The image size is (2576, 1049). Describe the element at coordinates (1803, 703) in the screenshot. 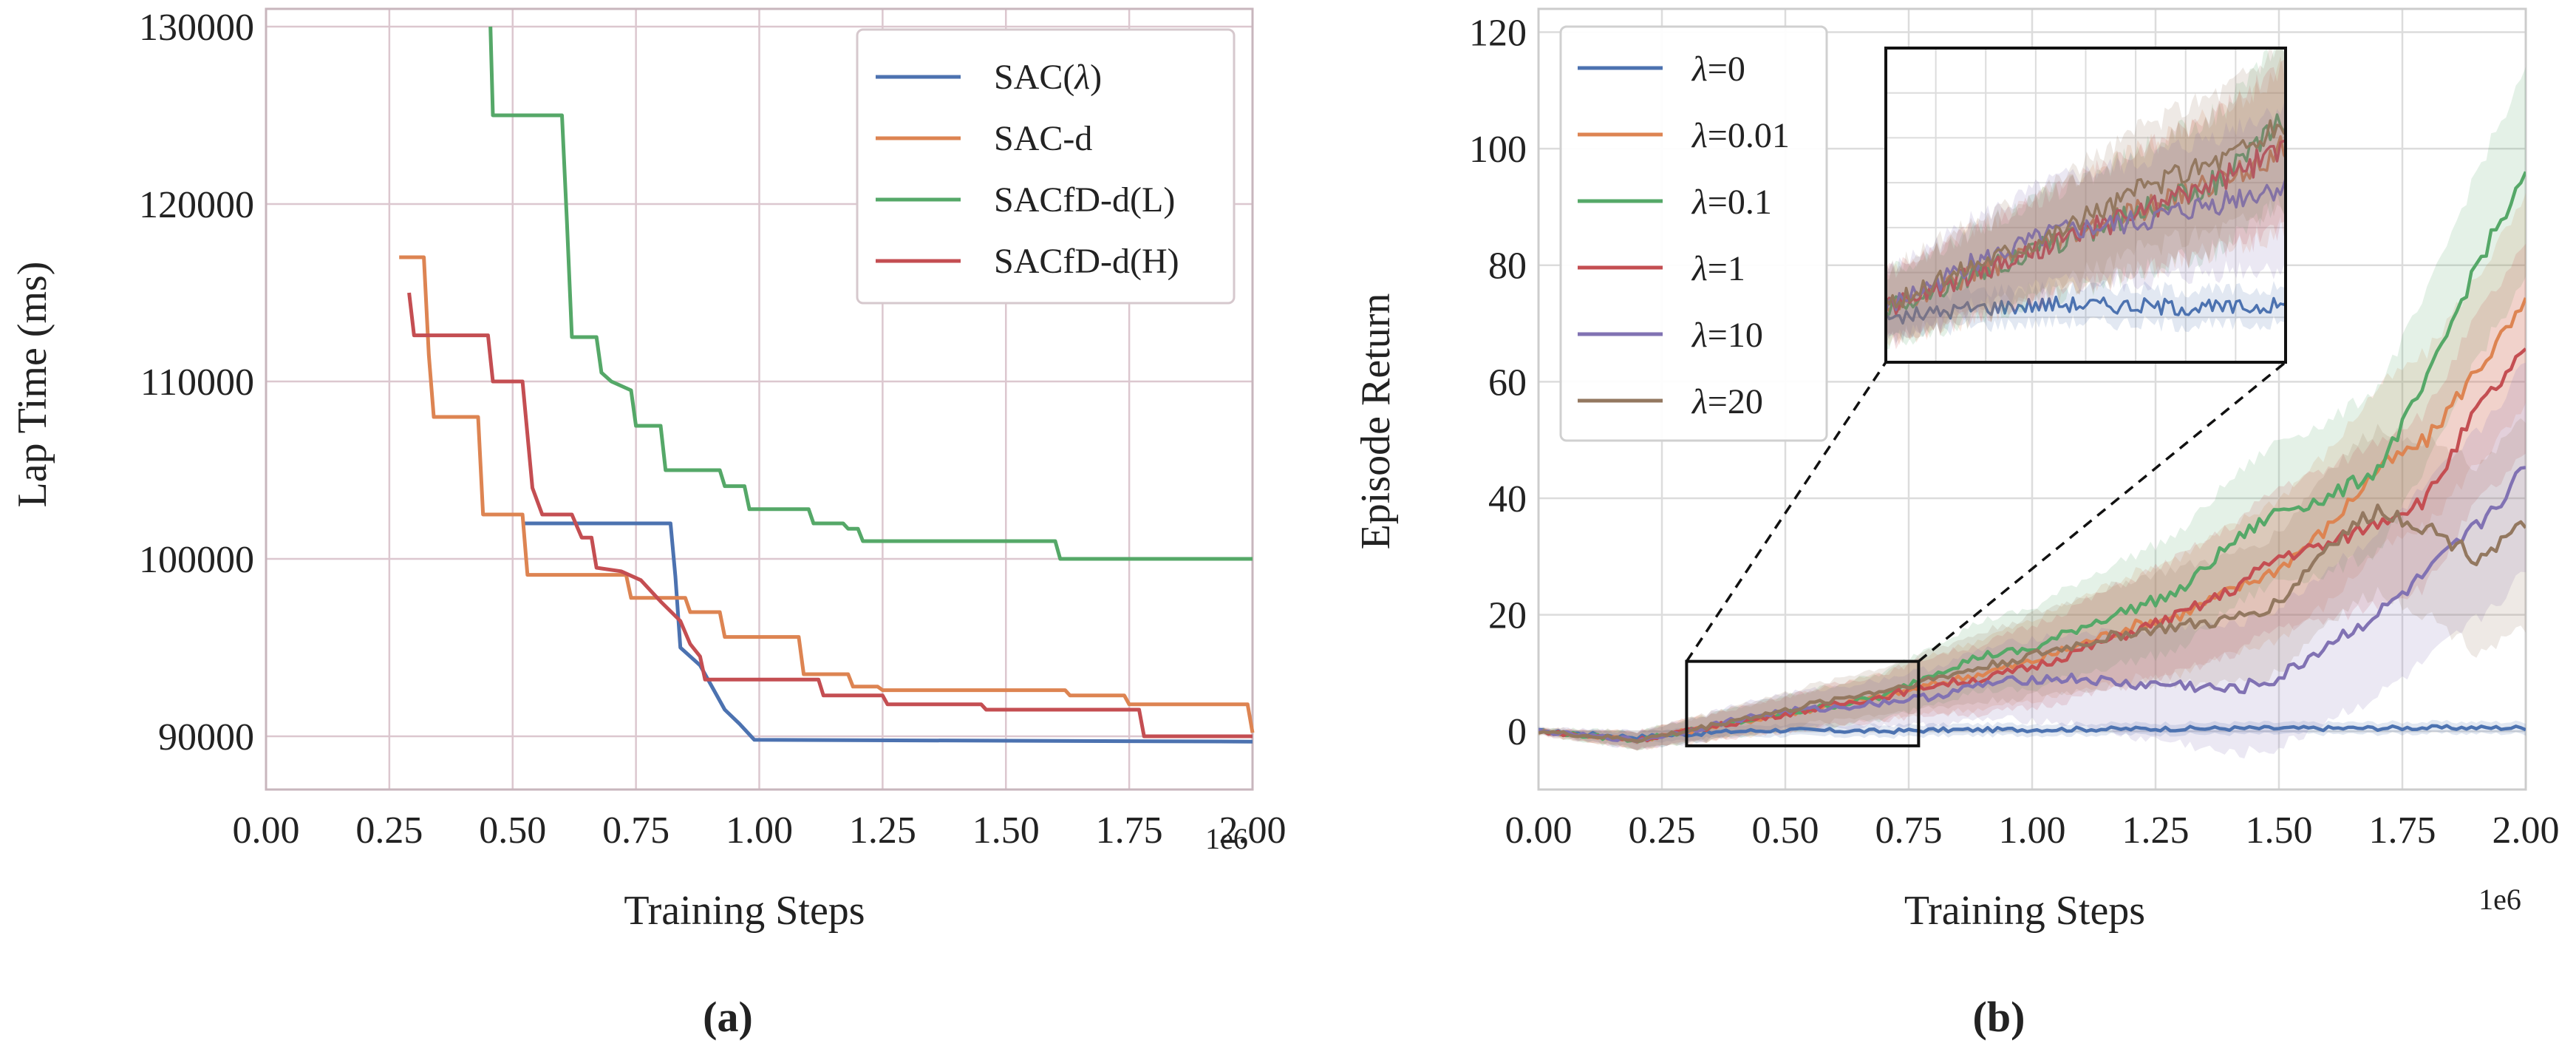

I see `zoom-source-rect` at that location.